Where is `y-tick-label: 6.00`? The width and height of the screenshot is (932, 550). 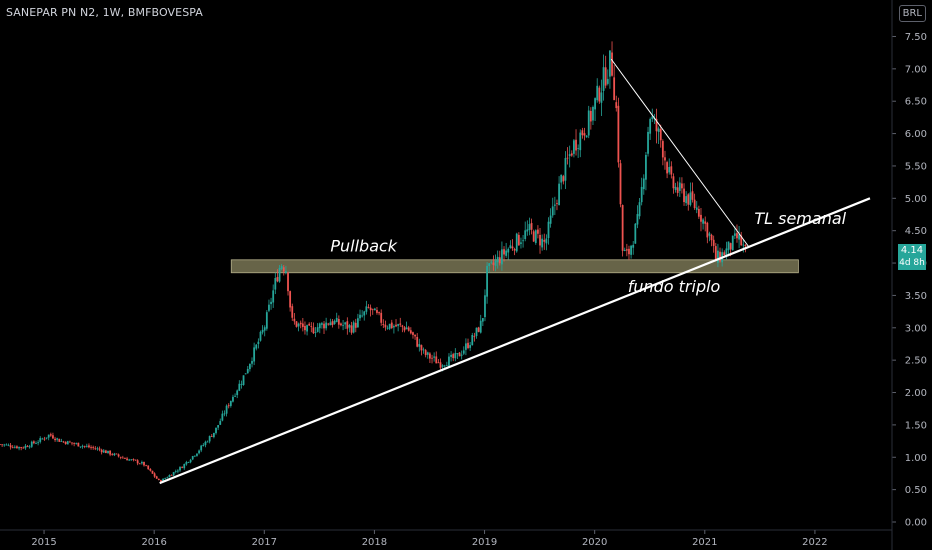 y-tick-label: 6.00 is located at coordinates (916, 134).